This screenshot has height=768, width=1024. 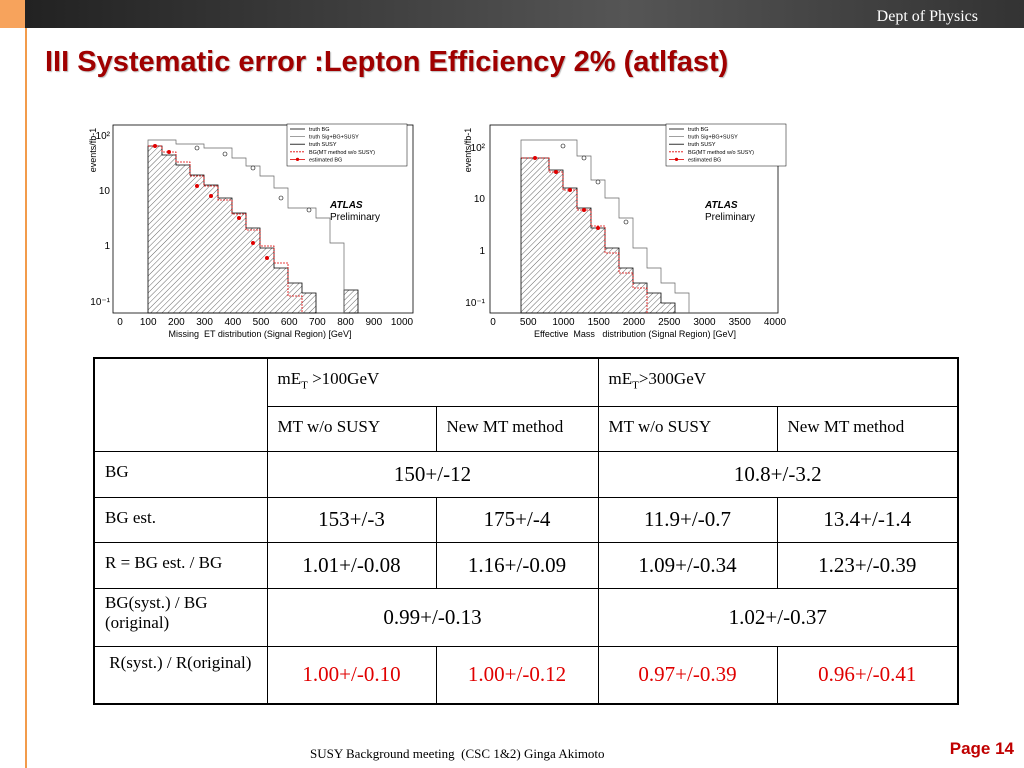 I want to click on cell: 11.9+/-0.7, so click(x=687, y=519).